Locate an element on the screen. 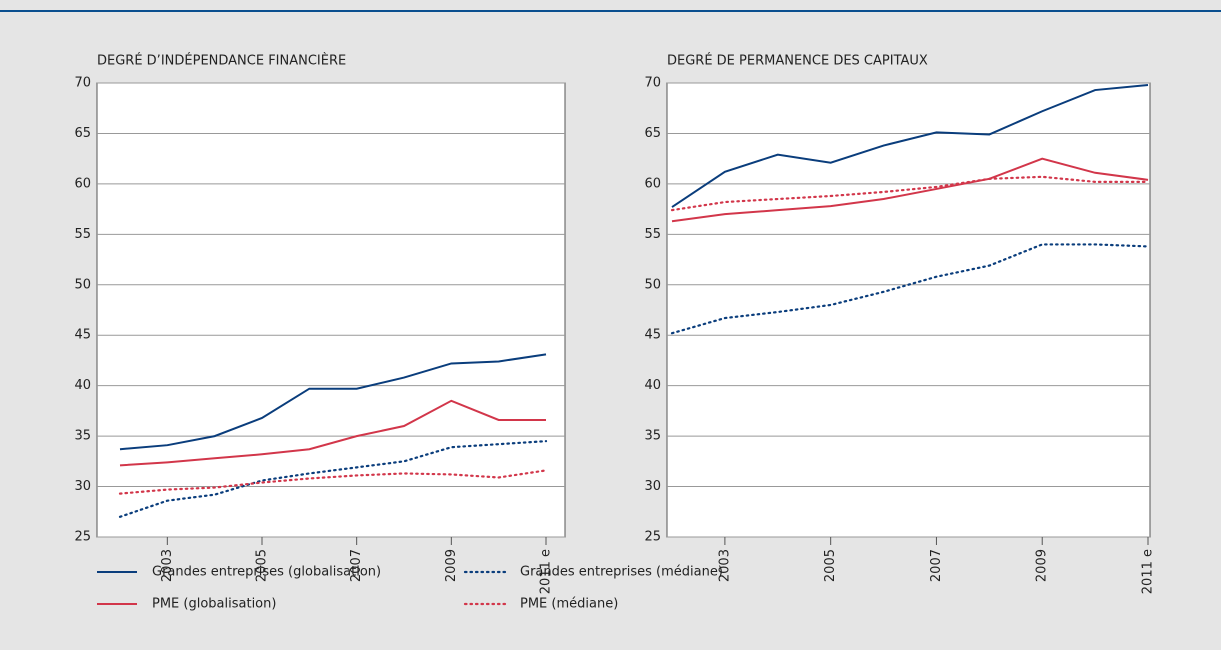 This screenshot has width=1221, height=650. legend-label: Grandes entreprises (globalisation) is located at coordinates (266, 572).